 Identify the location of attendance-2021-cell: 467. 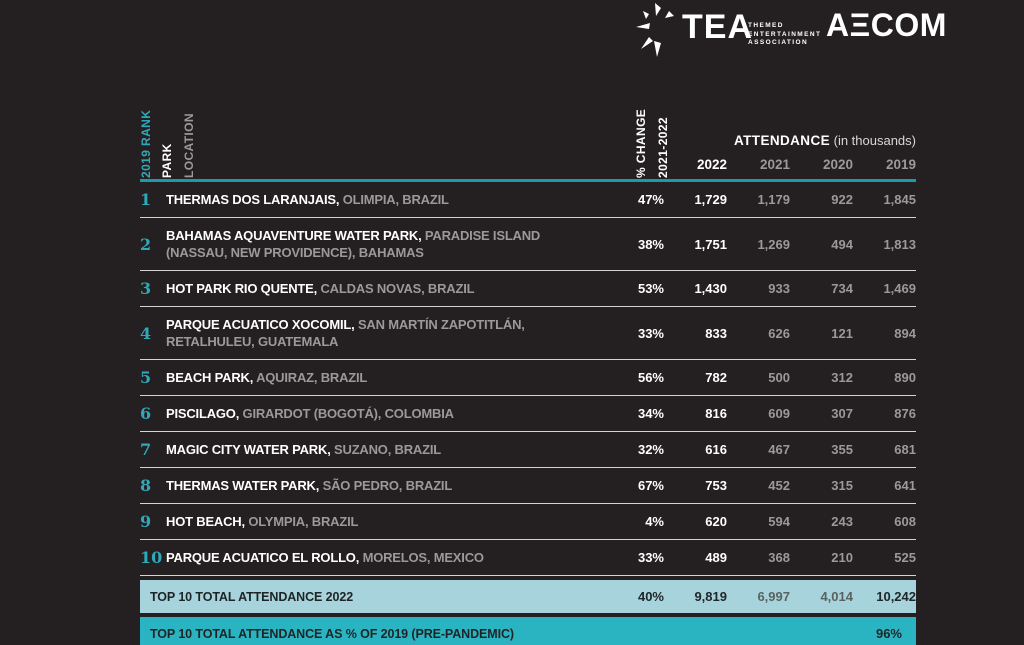
(779, 449).